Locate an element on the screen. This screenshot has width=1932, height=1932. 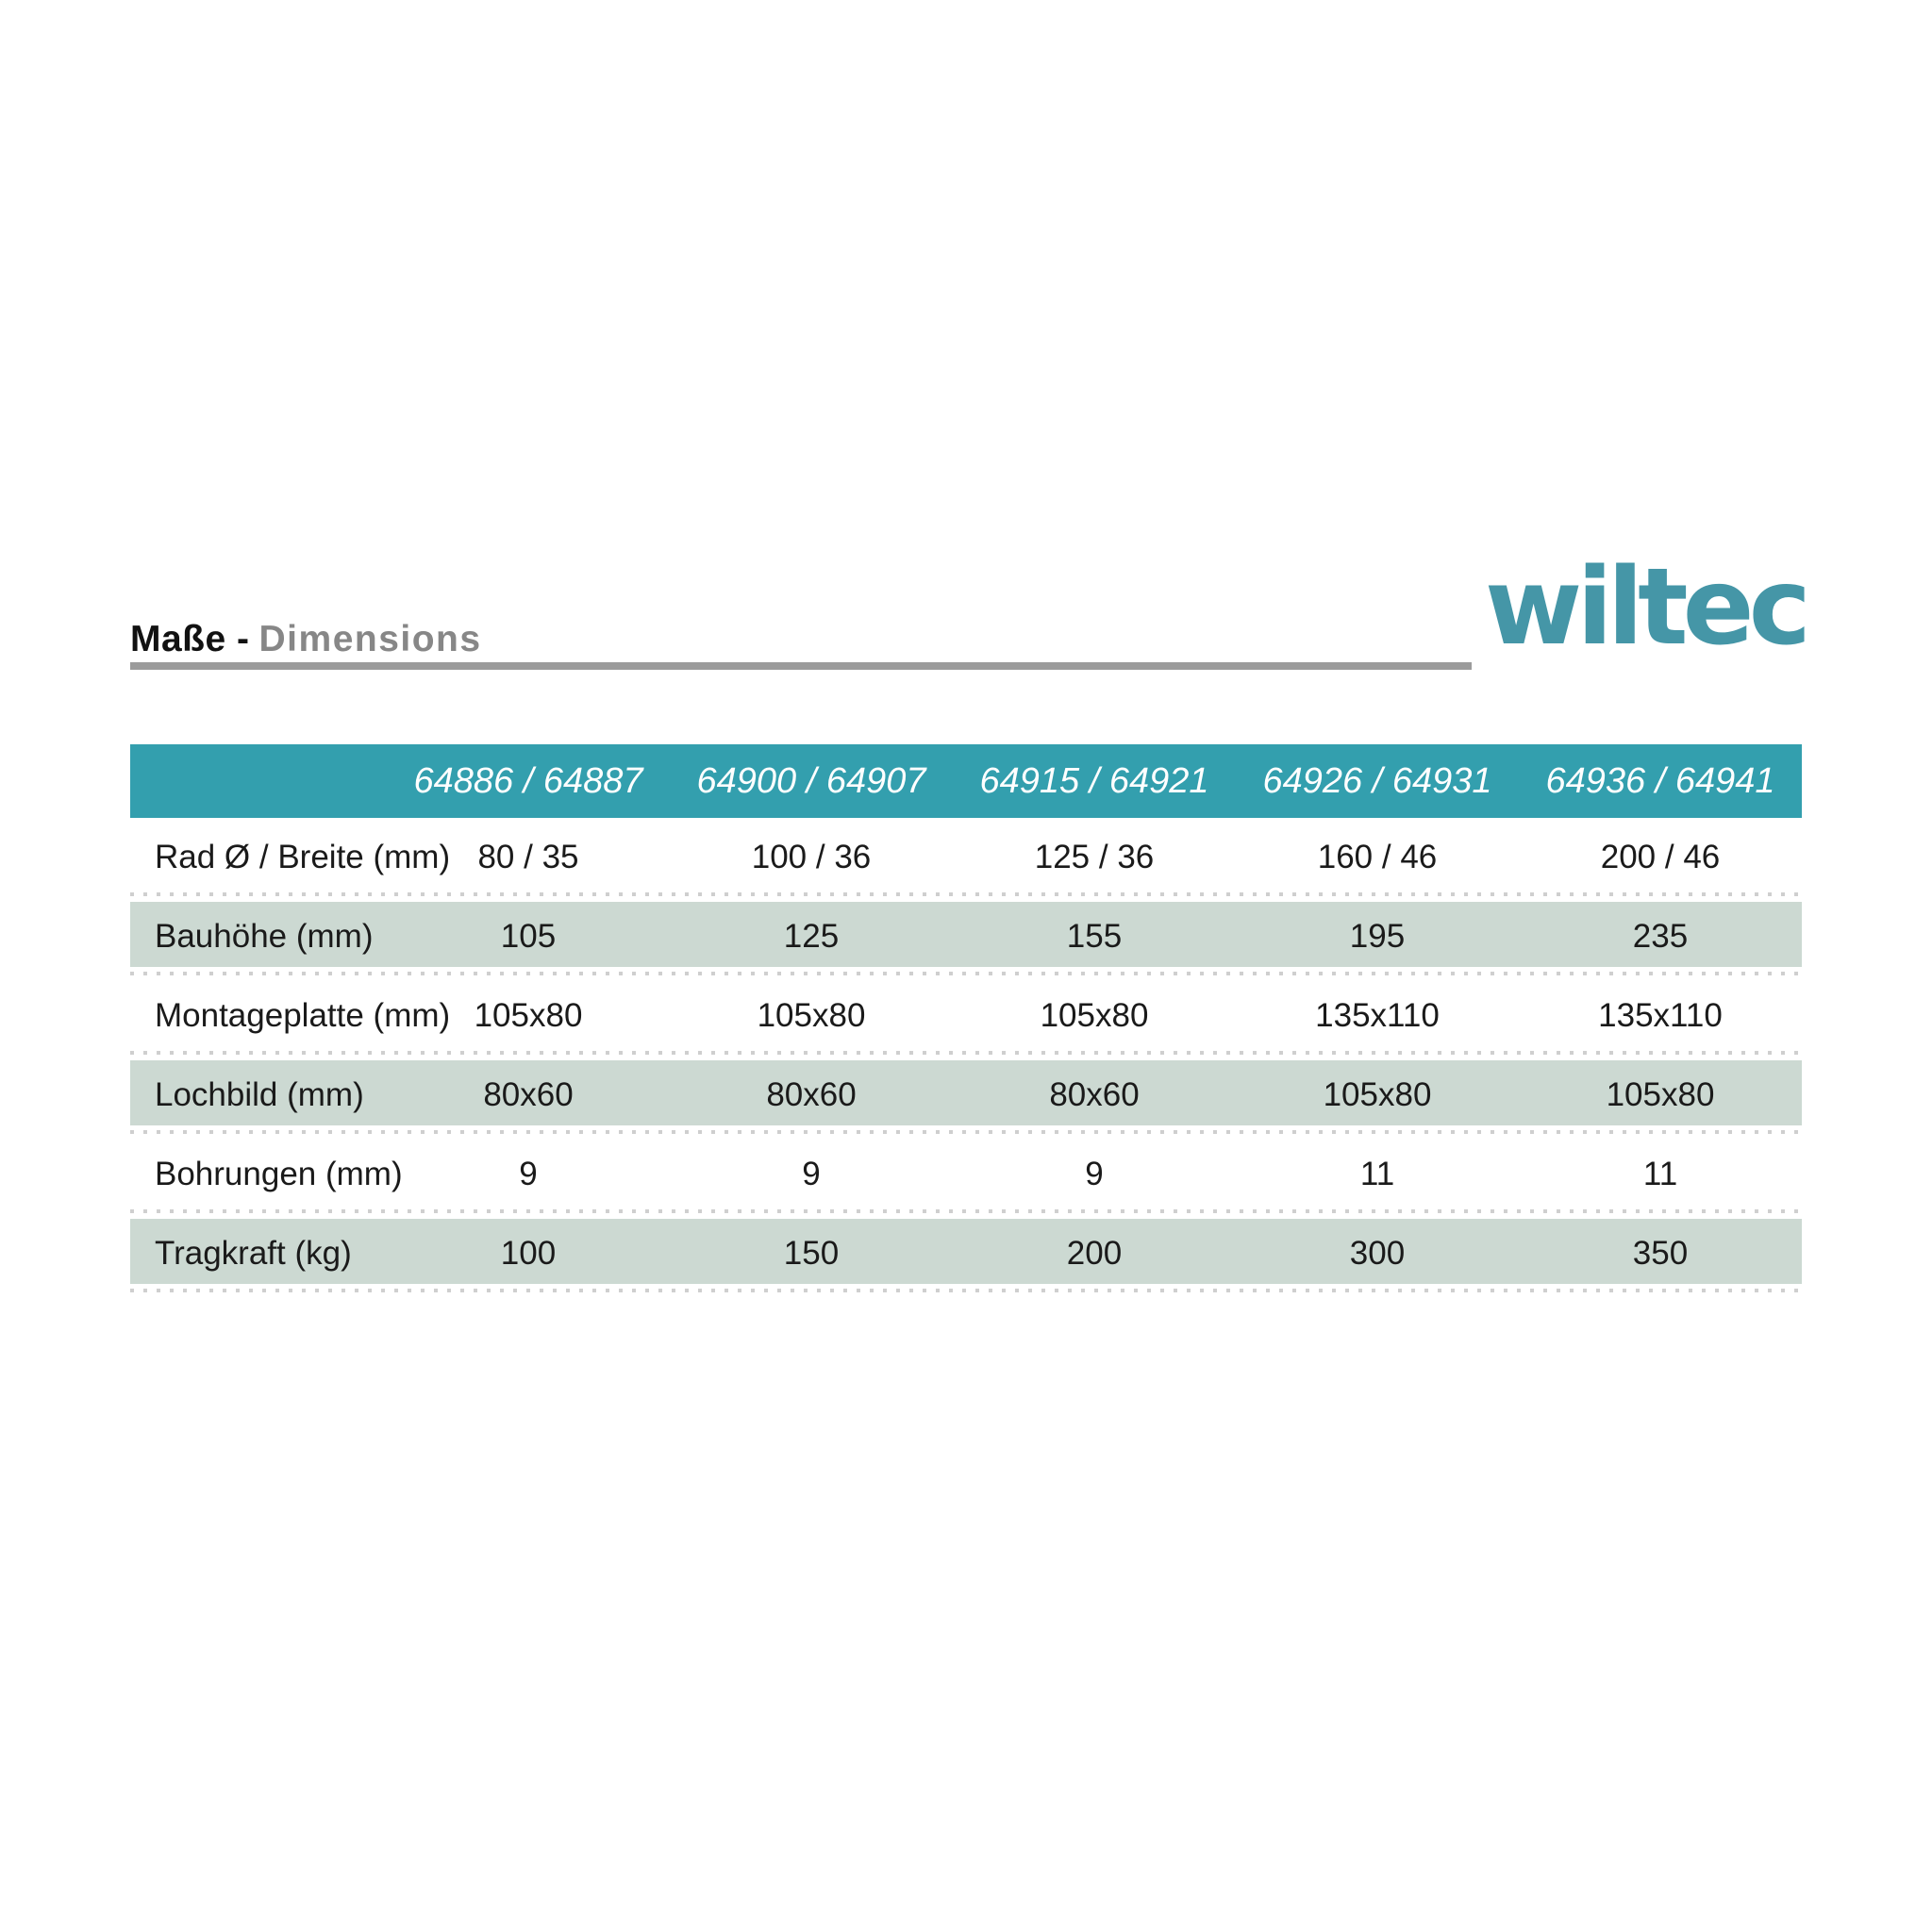
title-underline-rule is located at coordinates (801, 666).